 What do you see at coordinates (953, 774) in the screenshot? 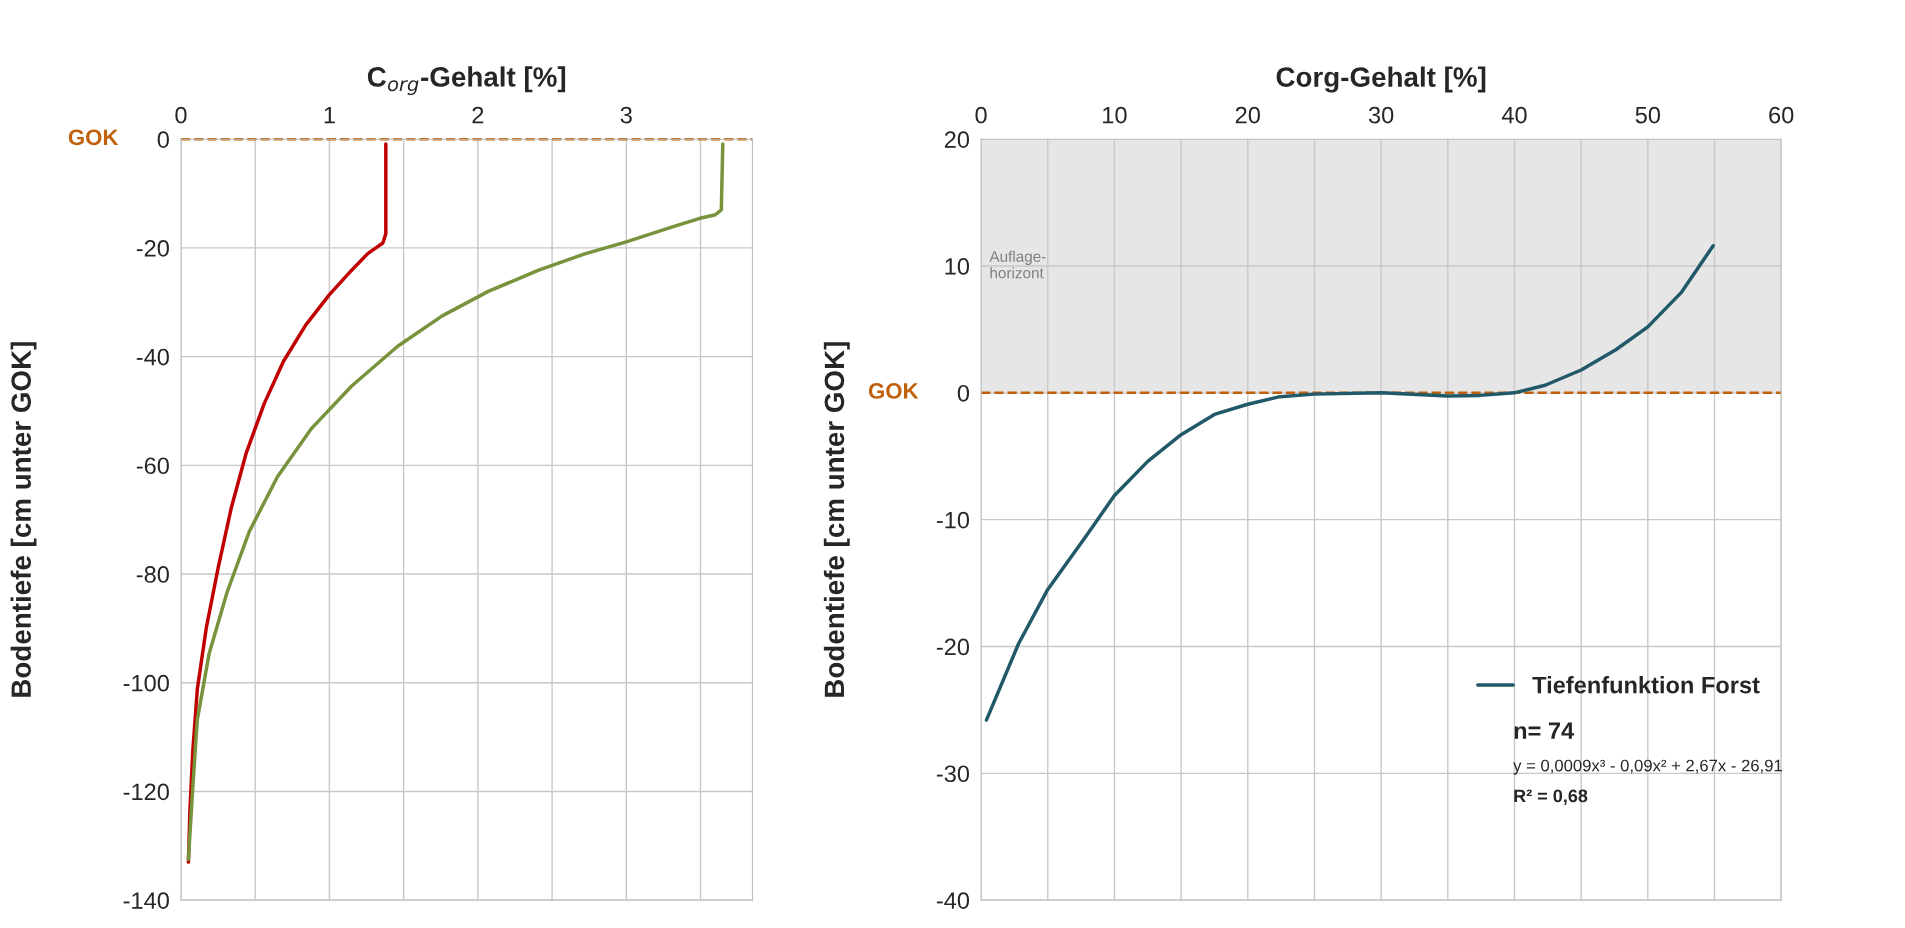
I see `y-tick-label: -30` at bounding box center [953, 774].